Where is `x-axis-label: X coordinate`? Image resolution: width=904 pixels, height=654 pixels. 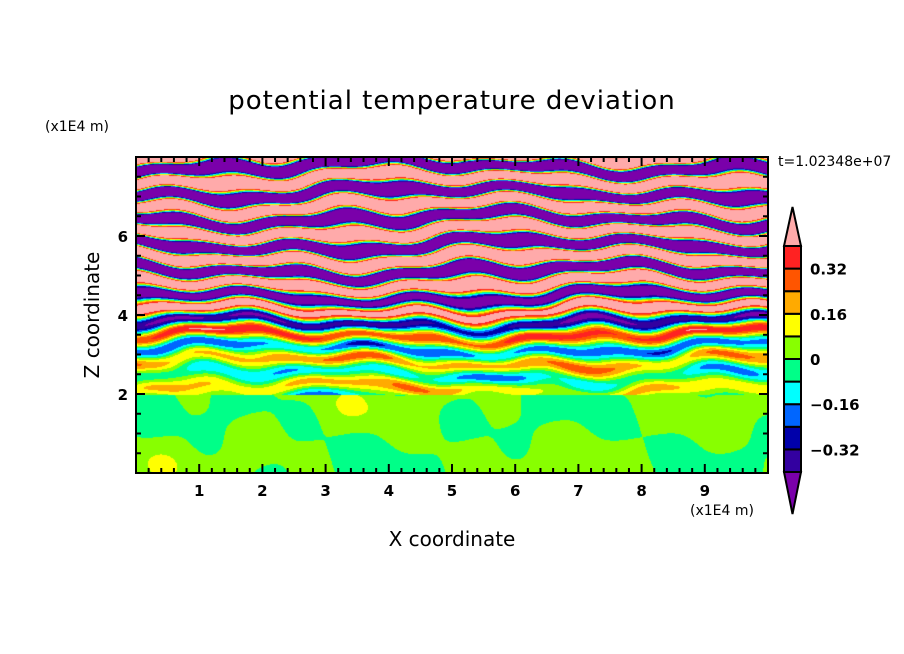
x-axis-label: X coordinate is located at coordinates (452, 539).